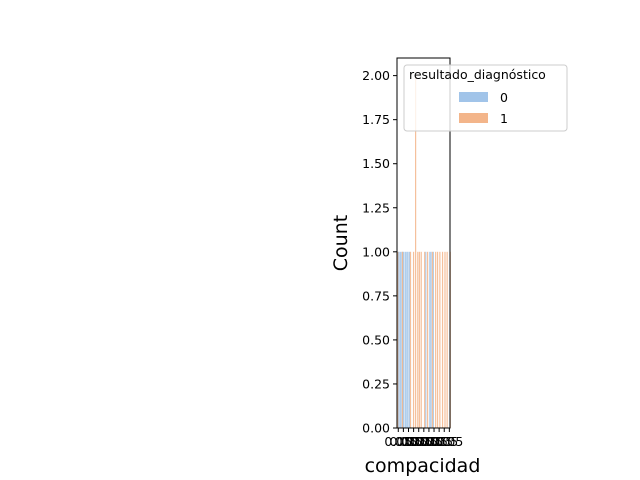 The width and height of the screenshot is (640, 480). What do you see at coordinates (504, 97) in the screenshot?
I see `legend-label-0: 0` at bounding box center [504, 97].